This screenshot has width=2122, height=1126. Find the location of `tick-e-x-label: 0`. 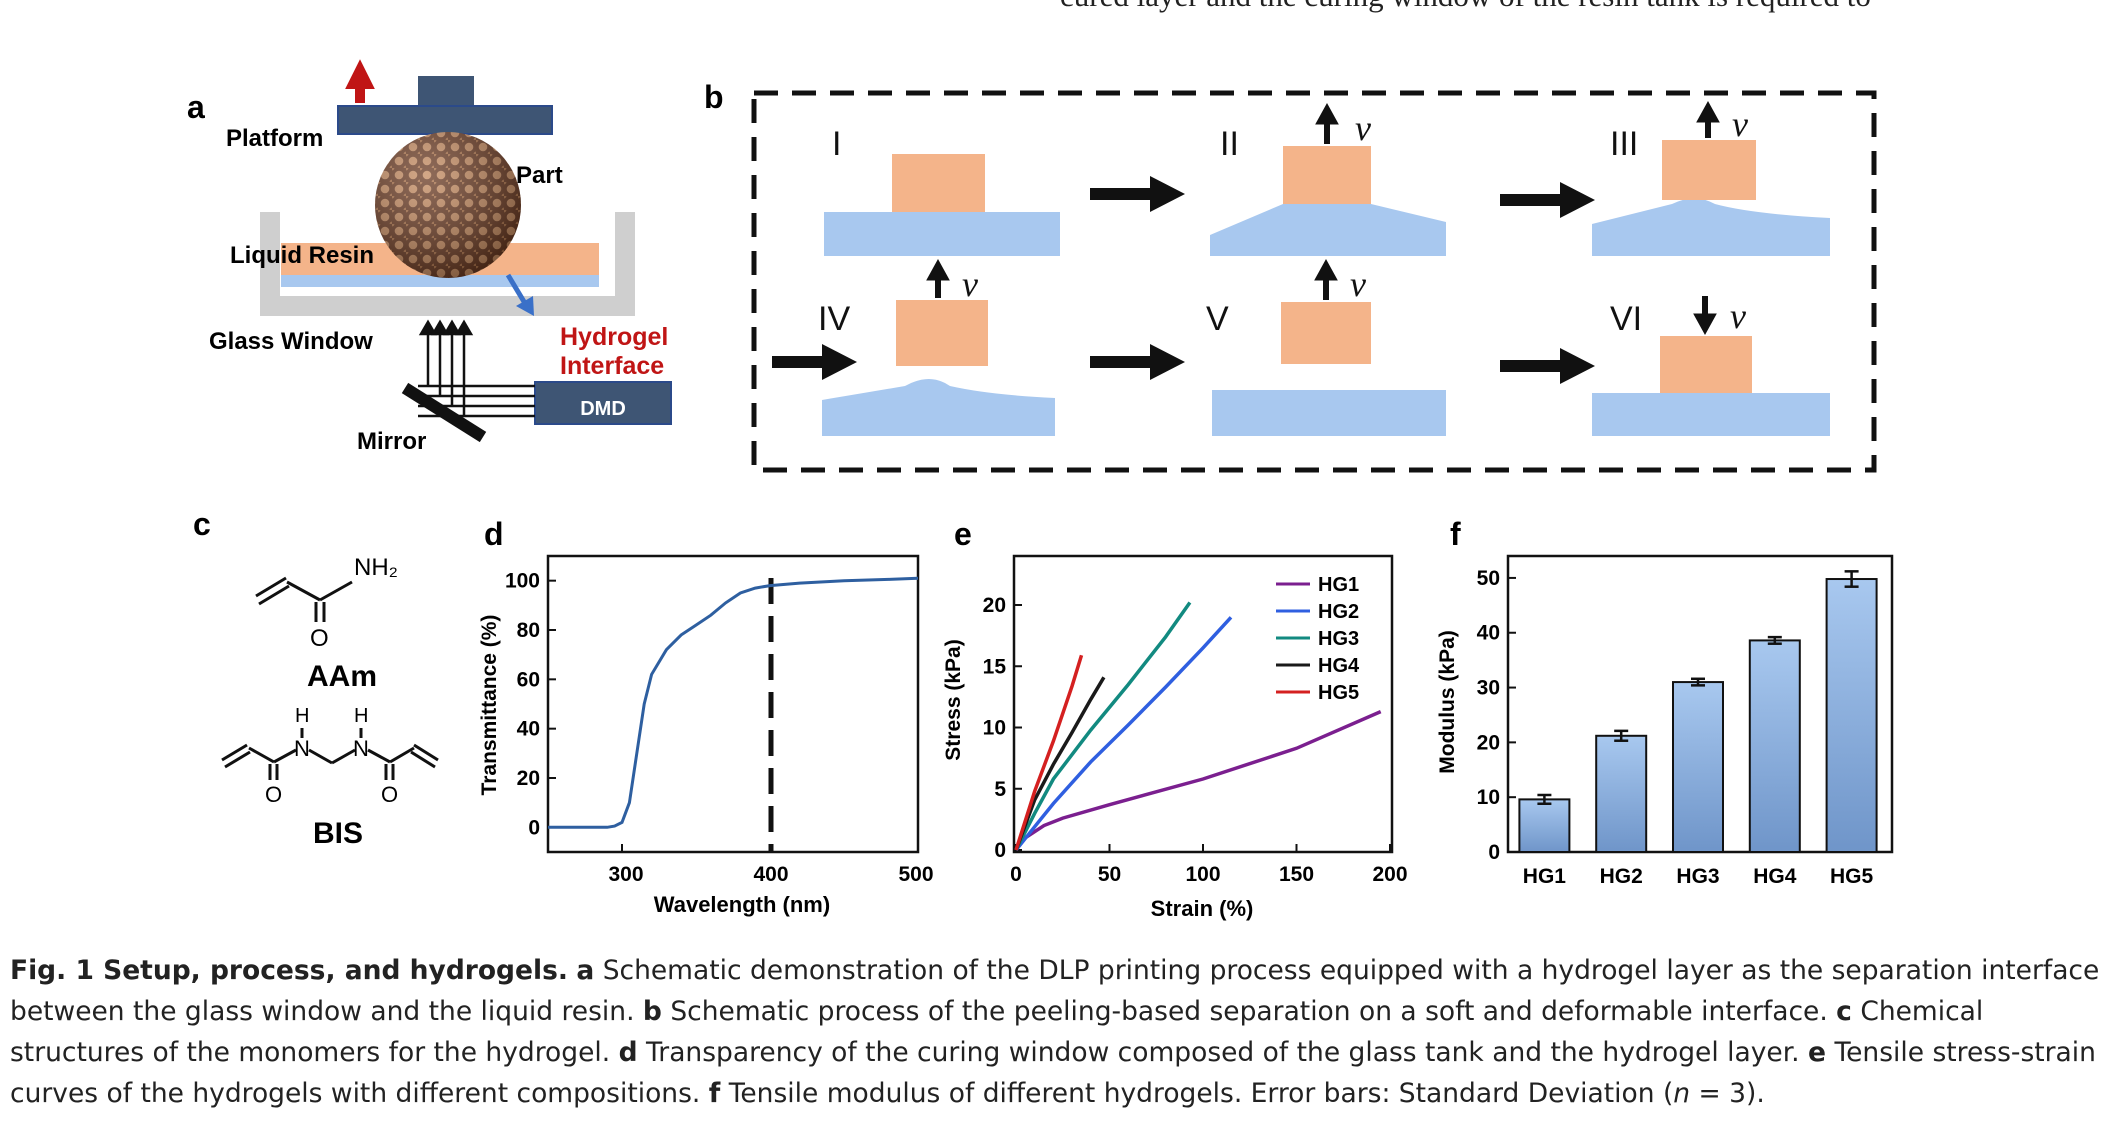

tick-e-x-label: 0 is located at coordinates (1016, 874).